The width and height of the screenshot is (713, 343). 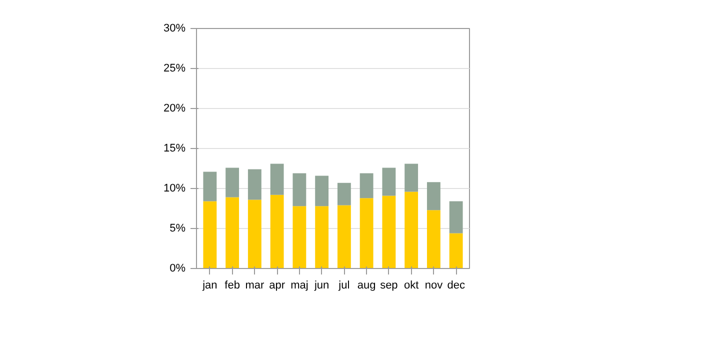 What do you see at coordinates (299, 286) in the screenshot?
I see `x-tick-label: maj` at bounding box center [299, 286].